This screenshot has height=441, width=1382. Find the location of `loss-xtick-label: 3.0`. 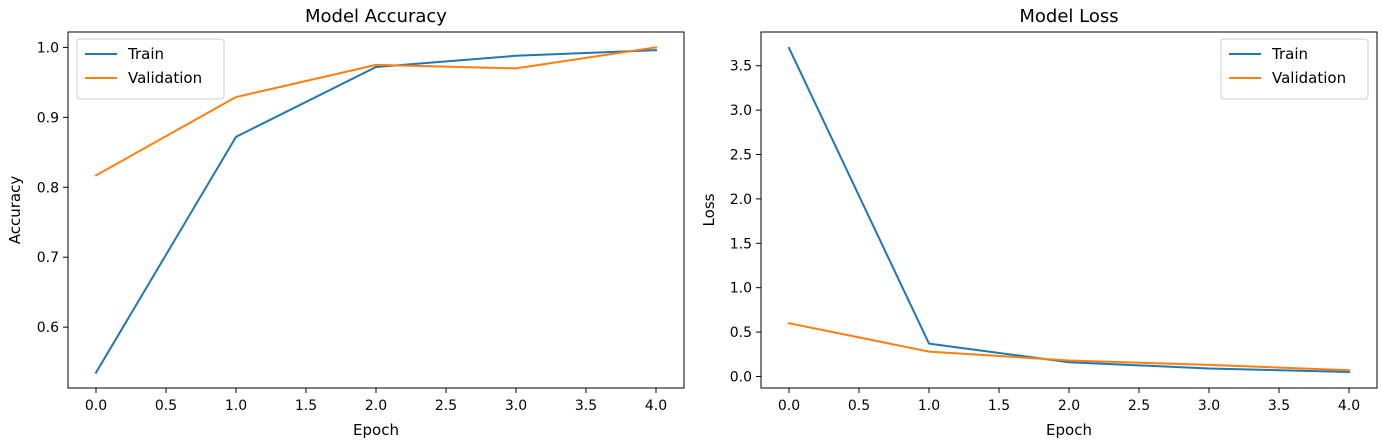

loss-xtick-label: 3.0 is located at coordinates (1209, 406).